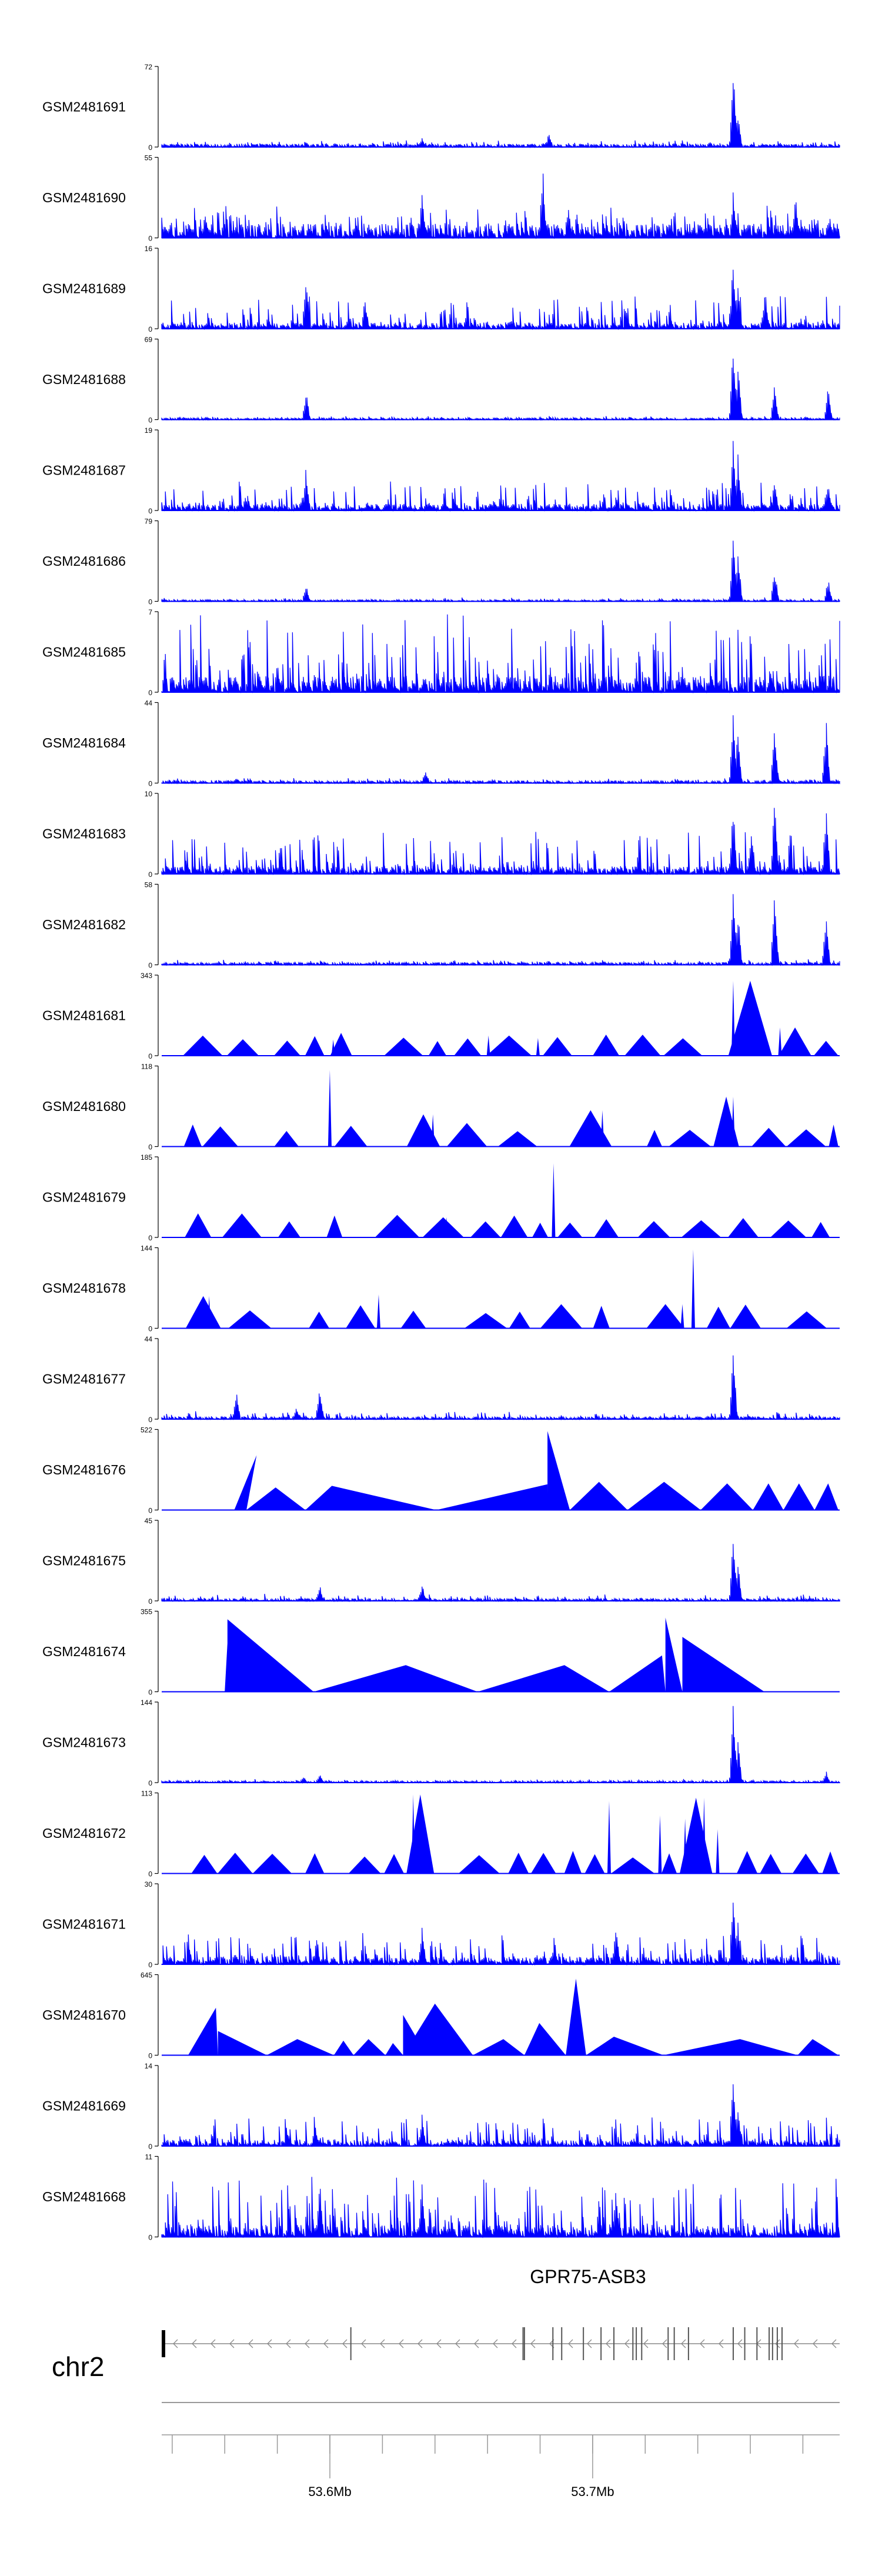 The width and height of the screenshot is (882, 2576). What do you see at coordinates (84, 1651) in the screenshot?
I see `track-label: GSM2481674` at bounding box center [84, 1651].